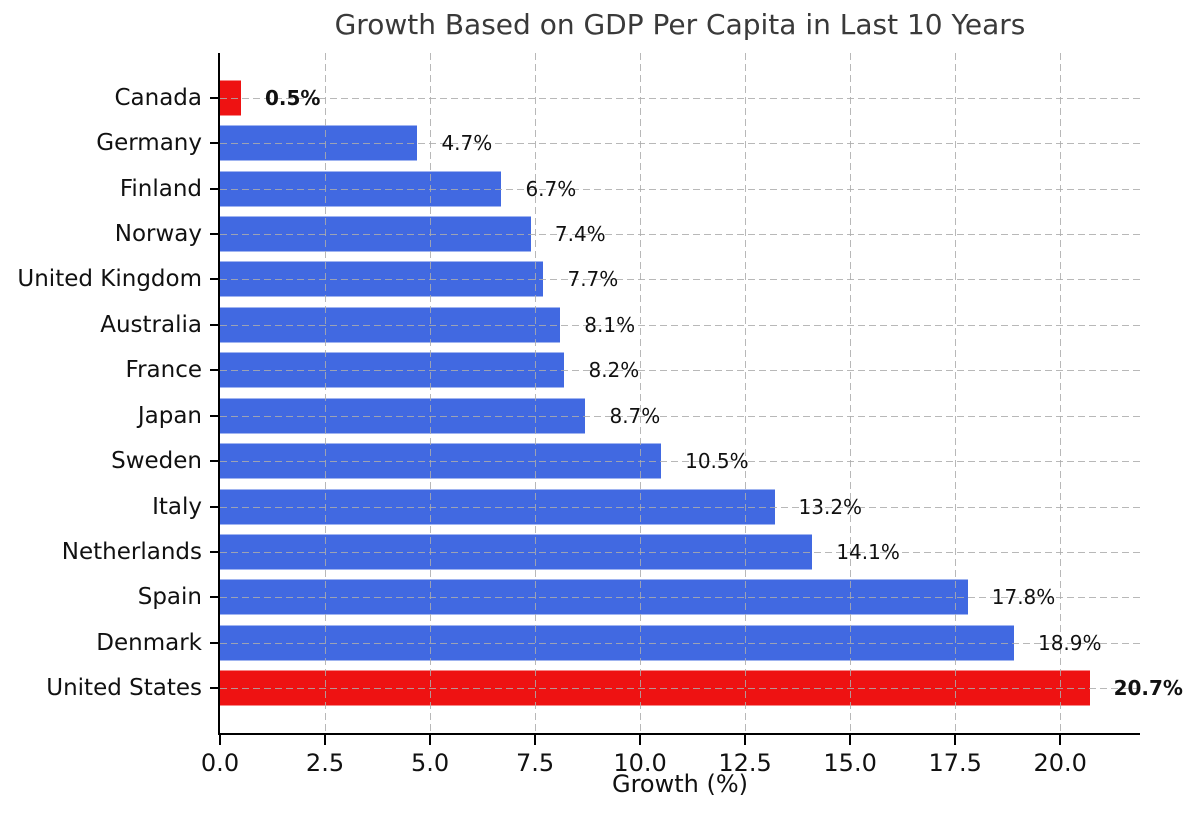  Describe the element at coordinates (158, 233) in the screenshot. I see `category-label: Norway` at that location.